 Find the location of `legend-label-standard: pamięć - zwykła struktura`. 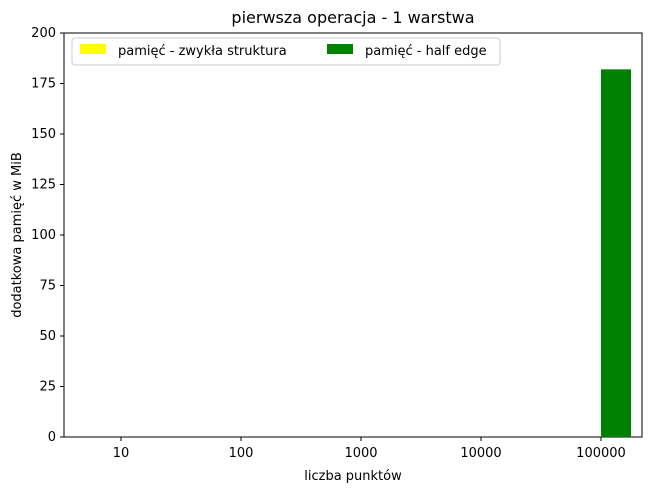

legend-label-standard: pamięć - zwykła struktura is located at coordinates (202, 51).